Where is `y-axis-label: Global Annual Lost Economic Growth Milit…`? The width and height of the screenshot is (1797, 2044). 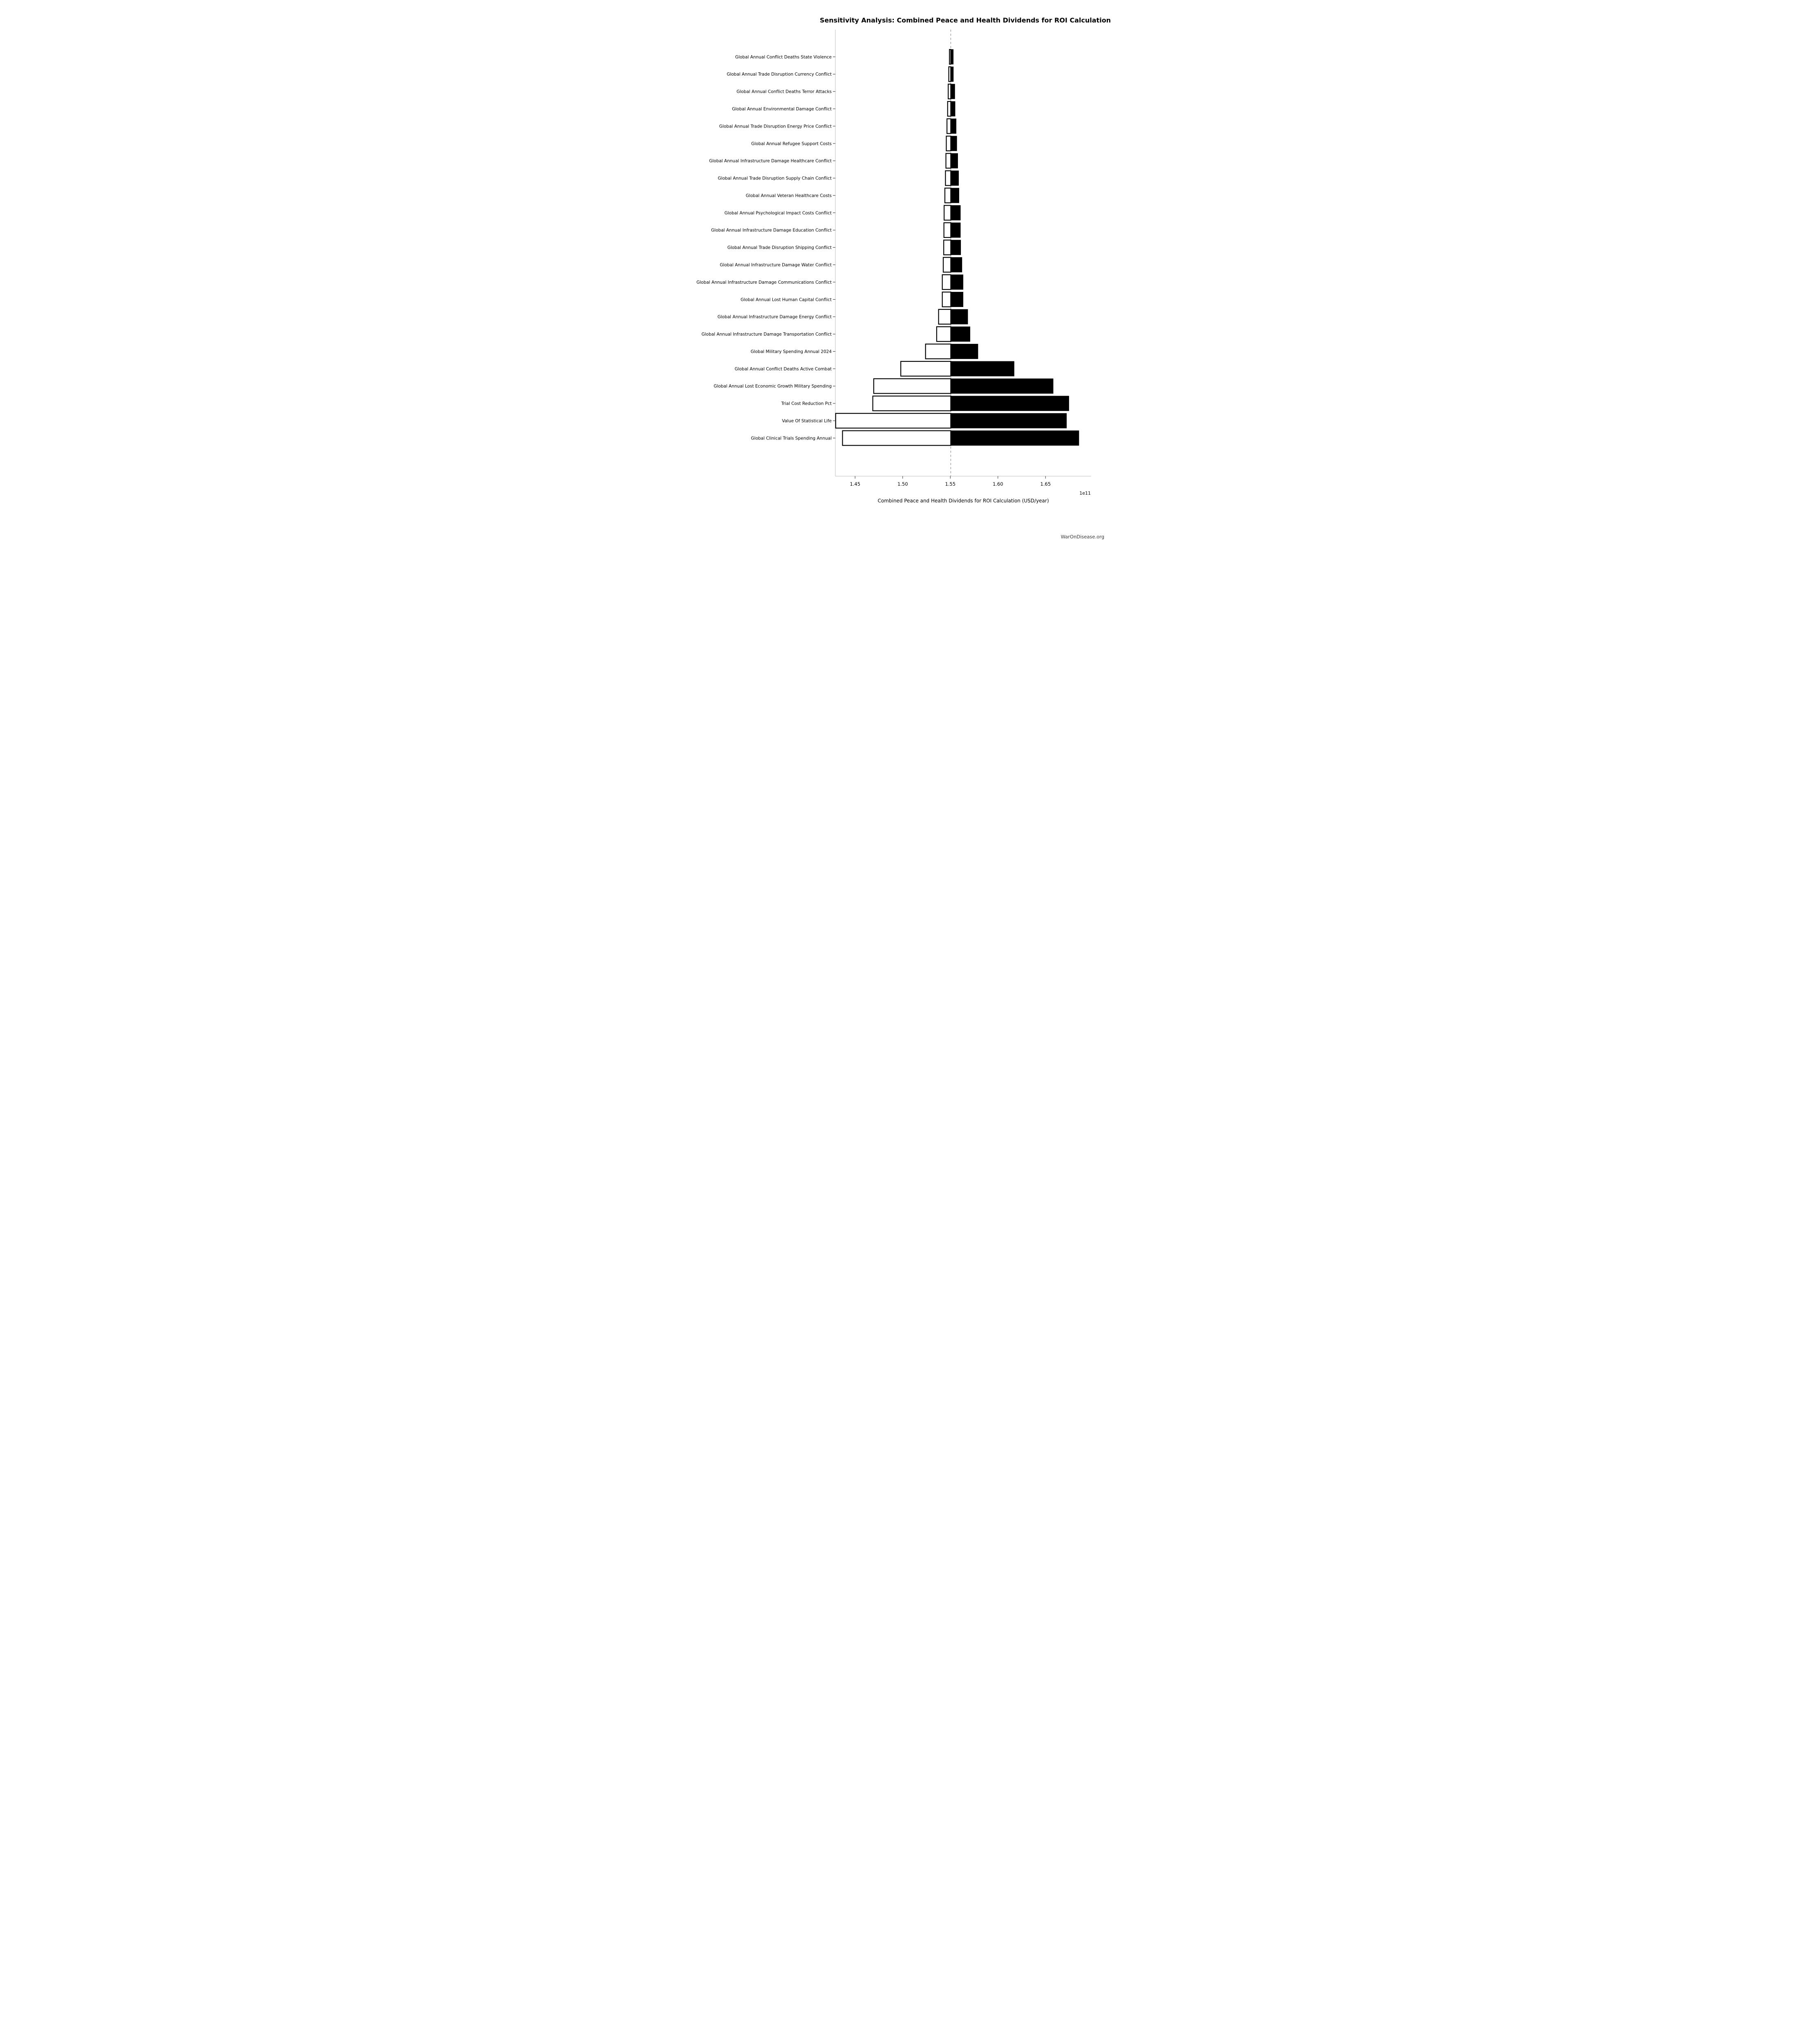
y-axis-label: Global Annual Lost Economic Growth Milit… is located at coordinates (773, 386).